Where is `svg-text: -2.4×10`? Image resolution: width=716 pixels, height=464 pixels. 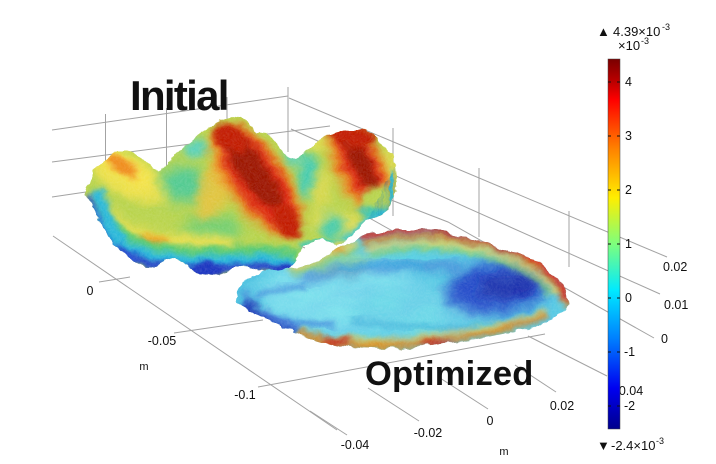 svg-text: -2.4×10 is located at coordinates (633, 445).